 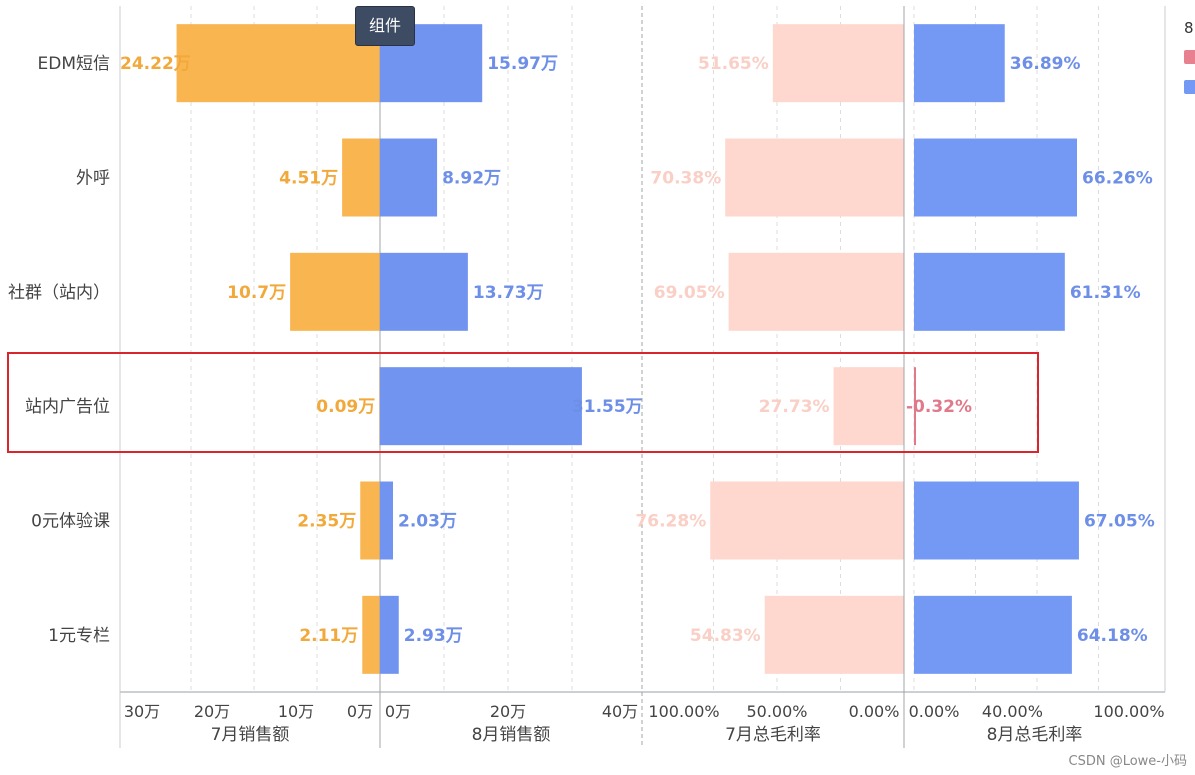 What do you see at coordinates (328, 636) in the screenshot?
I see `data-label: 2.11万` at bounding box center [328, 636].